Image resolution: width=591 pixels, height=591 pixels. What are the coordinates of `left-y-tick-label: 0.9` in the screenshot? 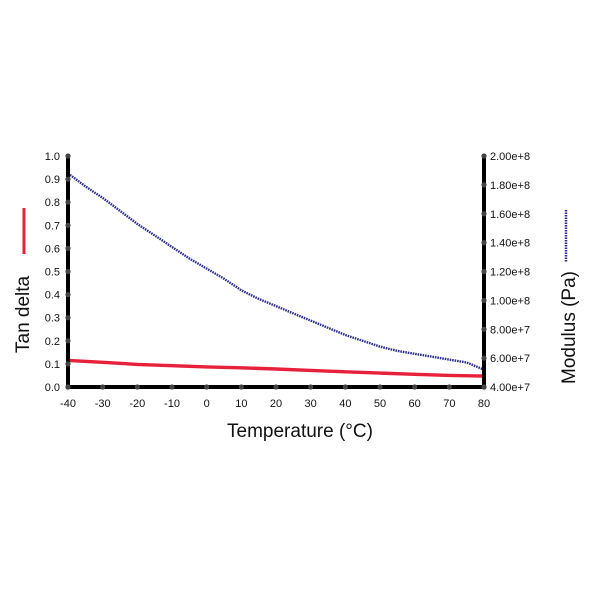 It's located at (52, 180).